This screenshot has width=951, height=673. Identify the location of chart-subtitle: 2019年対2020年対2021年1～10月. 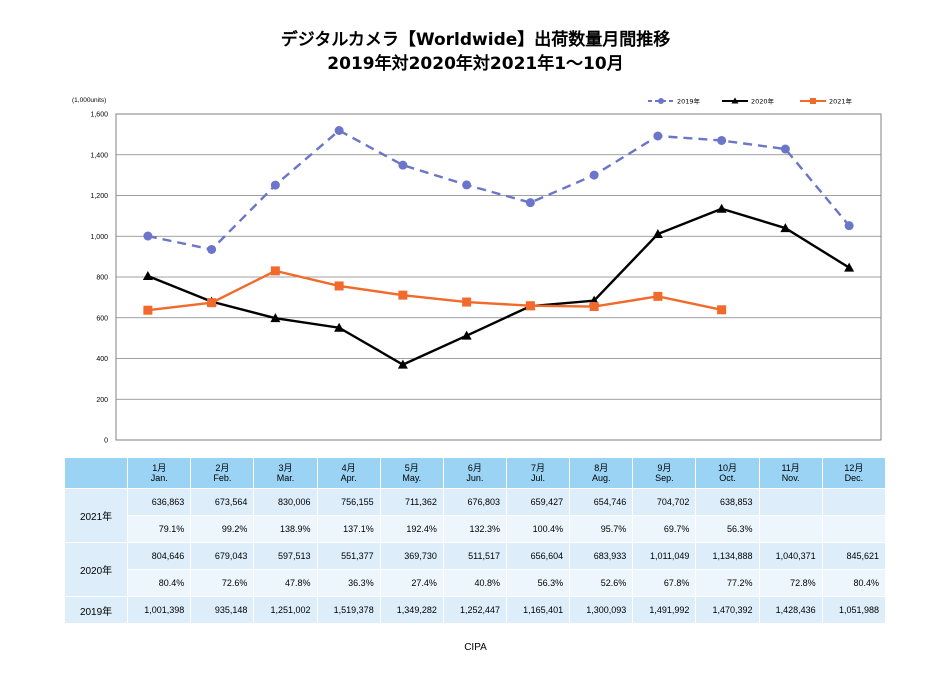
(475, 64).